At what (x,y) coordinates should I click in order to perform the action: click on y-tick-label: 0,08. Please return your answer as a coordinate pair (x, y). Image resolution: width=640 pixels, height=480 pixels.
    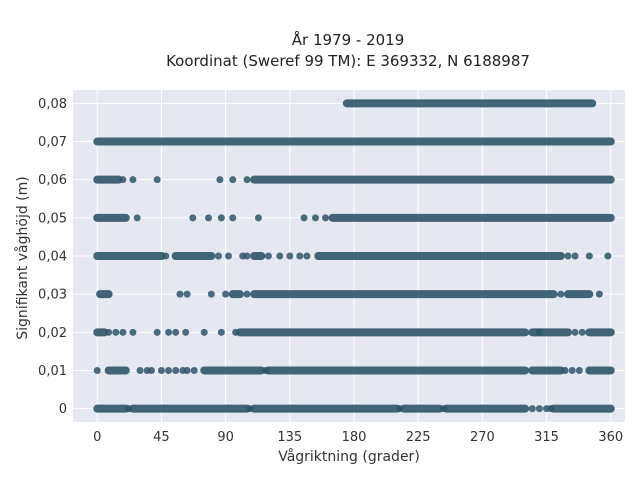
    Looking at the image, I should click on (52, 104).